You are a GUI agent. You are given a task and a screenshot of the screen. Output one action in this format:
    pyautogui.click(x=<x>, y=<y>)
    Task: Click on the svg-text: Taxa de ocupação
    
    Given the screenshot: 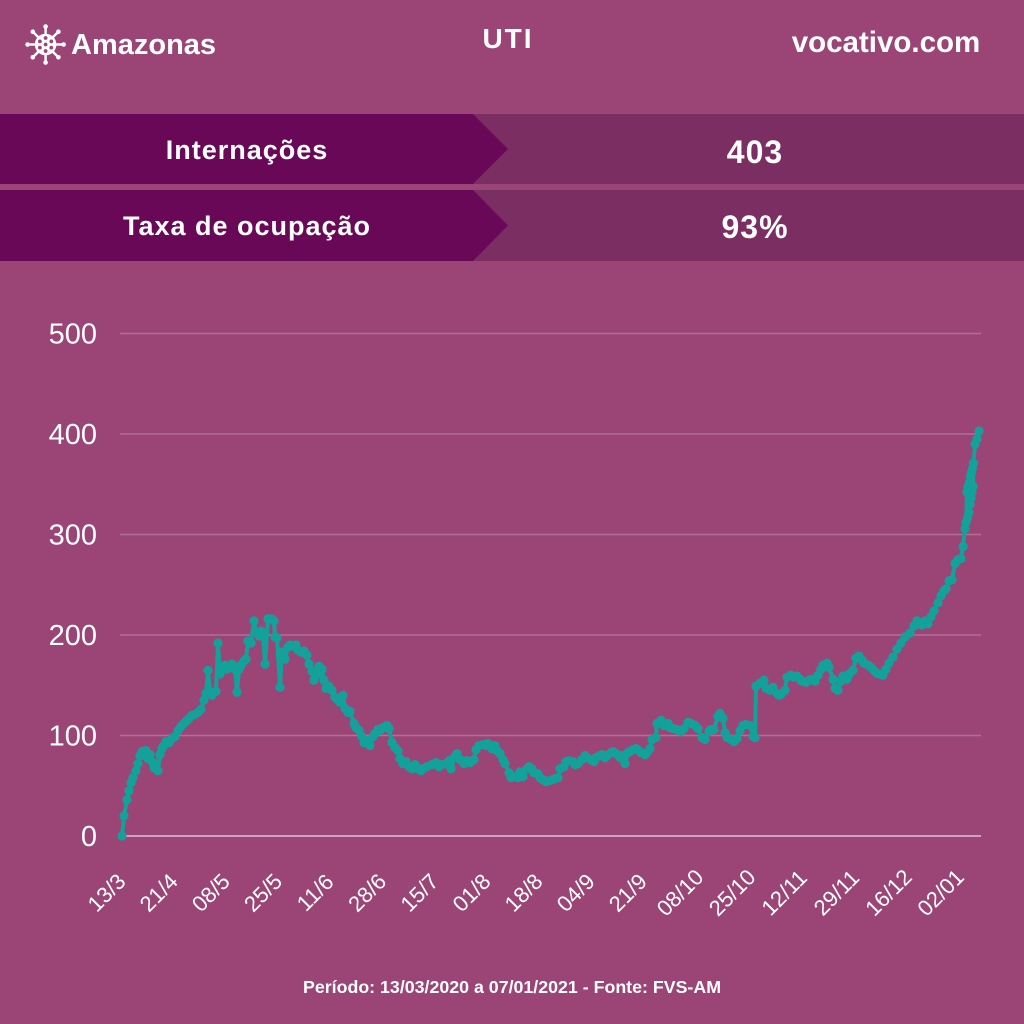 What is the action you would take?
    pyautogui.click(x=247, y=226)
    